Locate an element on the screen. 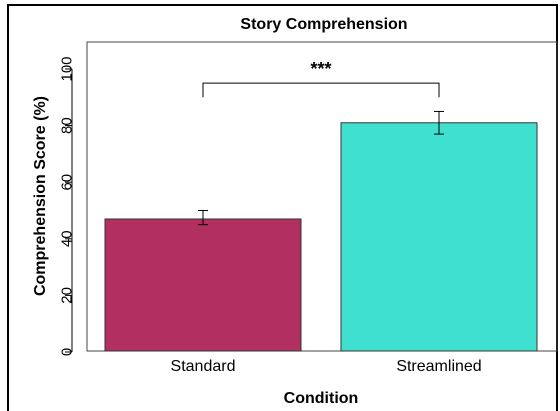 The height and width of the screenshot is (411, 560). x-tick-label-standard: Standard is located at coordinates (203, 366).